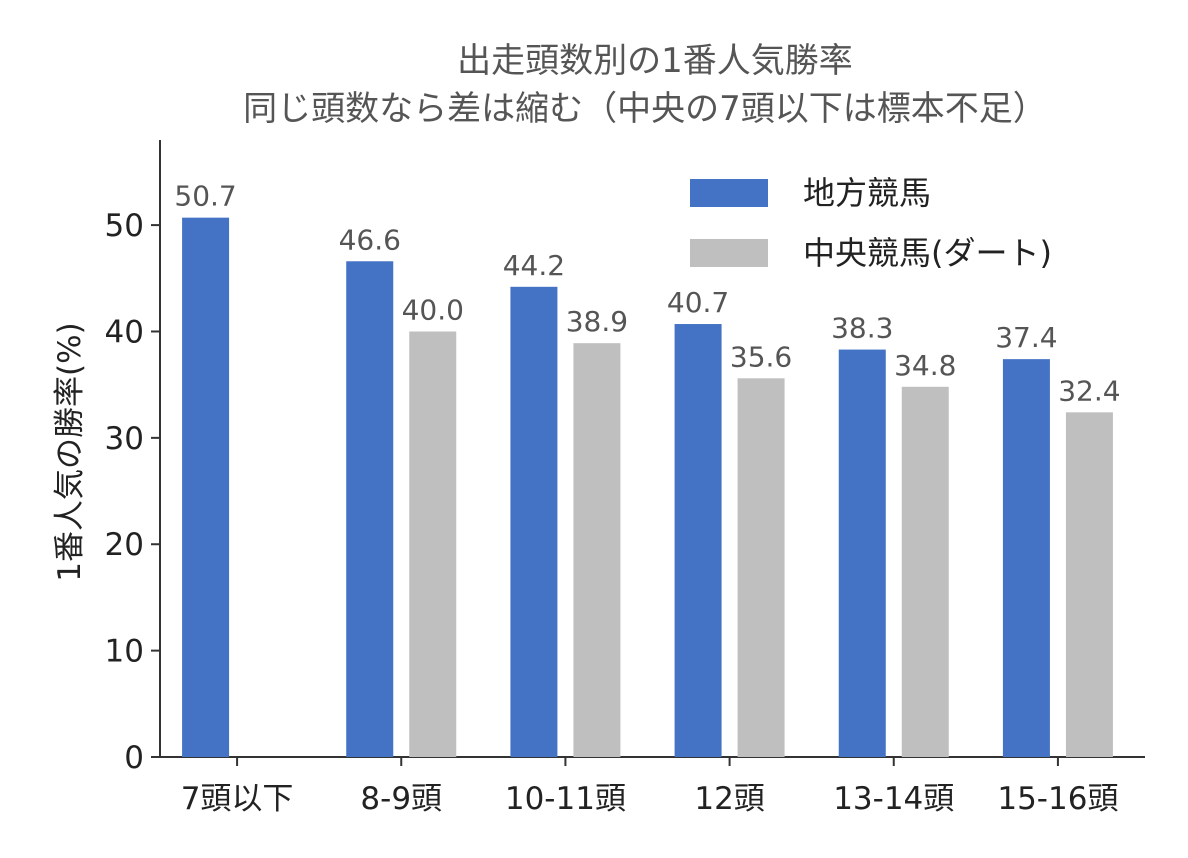 This screenshot has width=1188, height=858. I want to click on y-axis-label: 1番人気の勝率(%), so click(70, 451).